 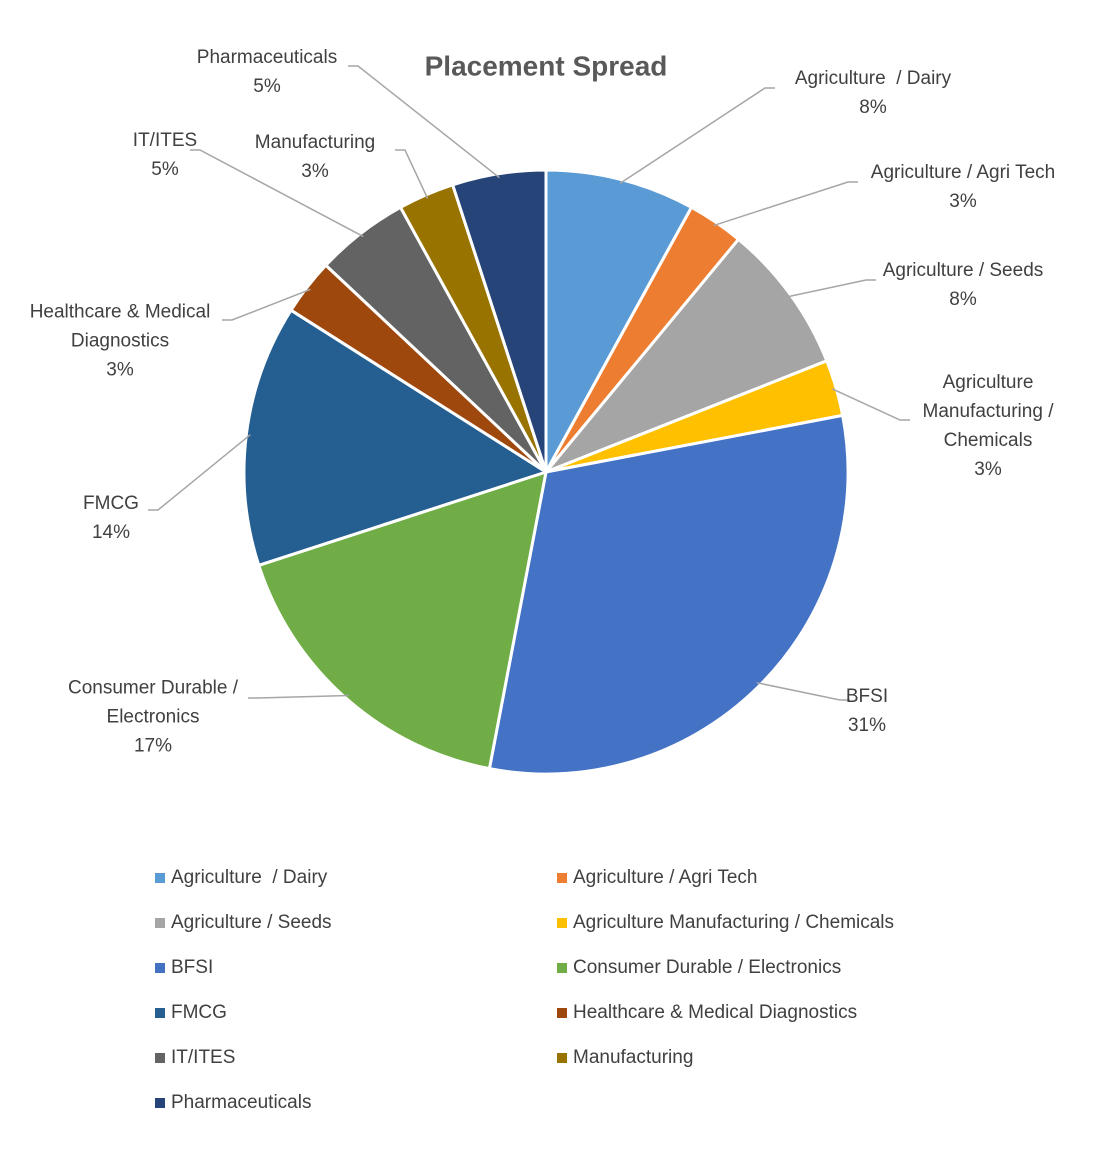 I want to click on data-label: Agriculture / Agri Tech 3%, so click(x=963, y=187).